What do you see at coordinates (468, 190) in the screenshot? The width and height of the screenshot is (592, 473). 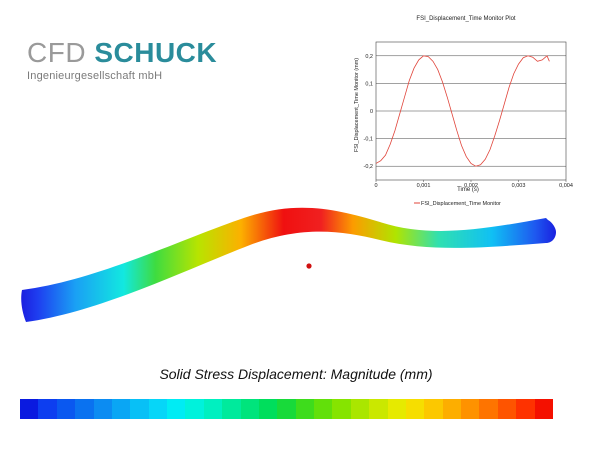 I see `x-axis-label: Time (s)` at bounding box center [468, 190].